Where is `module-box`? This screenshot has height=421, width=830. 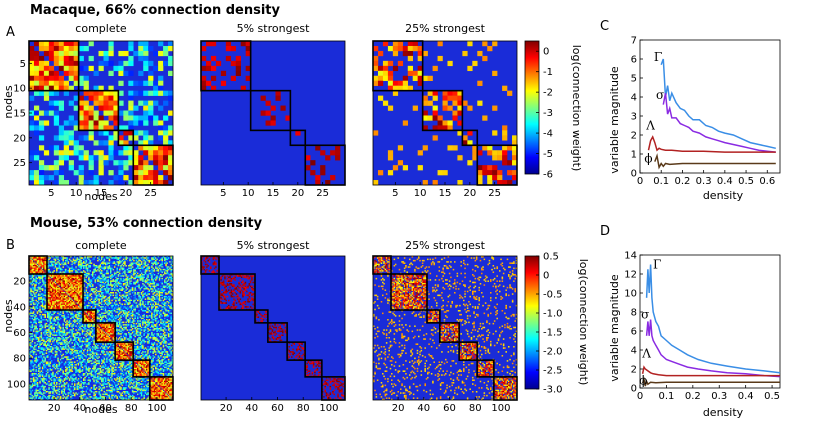
module-box is located at coordinates (442, 110).